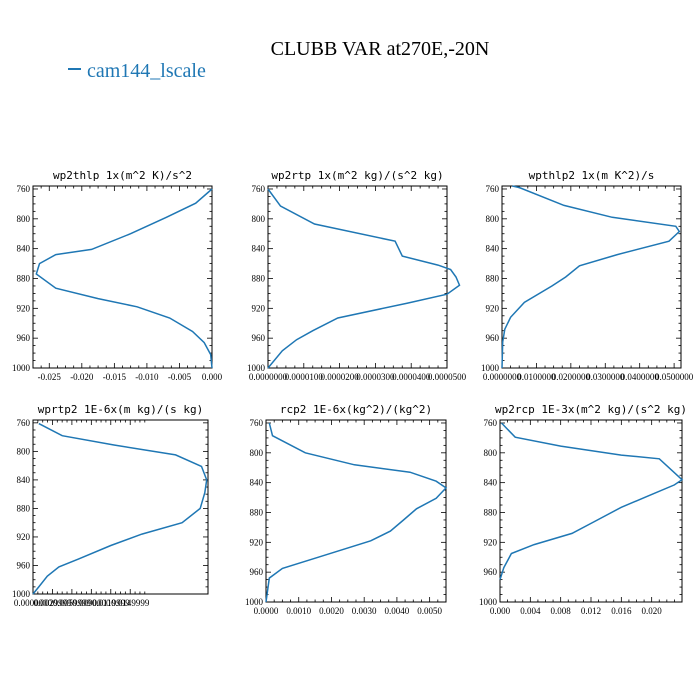 The height and width of the screenshot is (700, 700). What do you see at coordinates (411, 377) in the screenshot?
I see `x-tick-label: 0.0000400` at bounding box center [411, 377].